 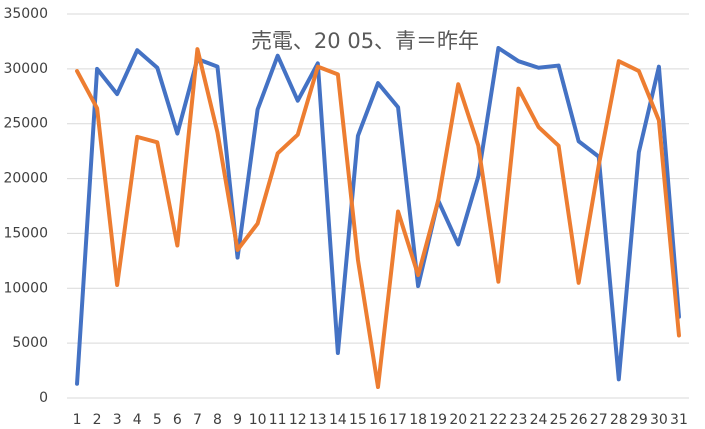 I want to click on x-tick-label: 21, so click(x=478, y=420).